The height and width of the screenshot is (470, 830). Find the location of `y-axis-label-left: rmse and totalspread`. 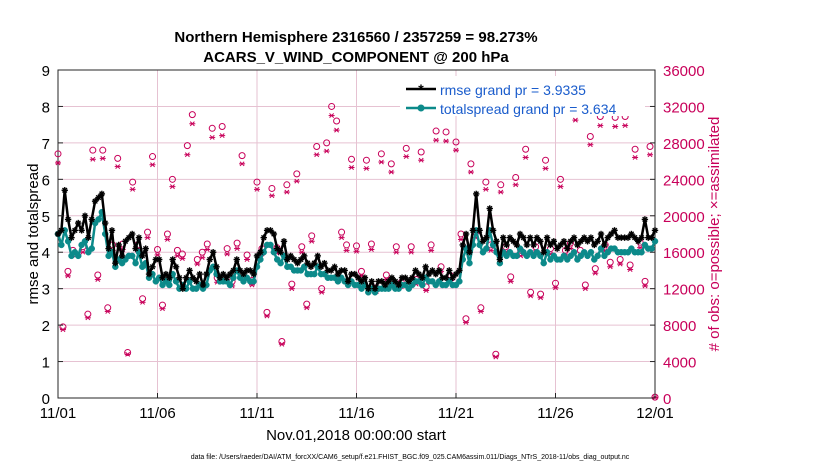

y-axis-label-left: rmse and totalspread is located at coordinates (33, 234).